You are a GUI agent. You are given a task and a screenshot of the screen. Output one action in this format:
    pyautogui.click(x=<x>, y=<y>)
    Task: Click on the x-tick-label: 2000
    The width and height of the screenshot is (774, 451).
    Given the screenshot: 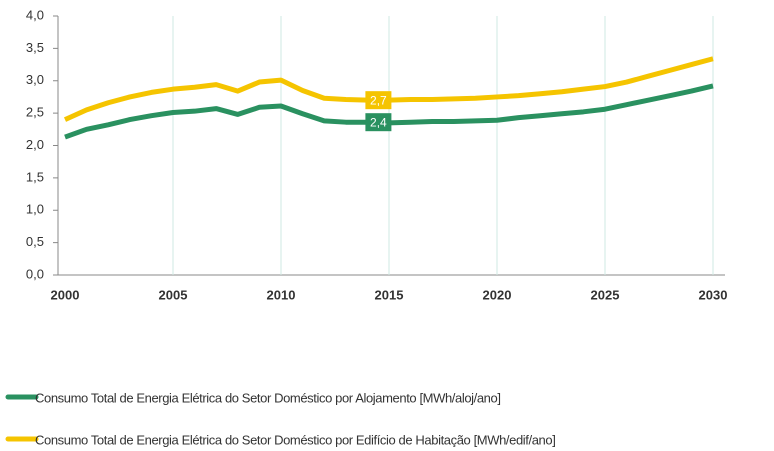 What is the action you would take?
    pyautogui.click(x=65, y=294)
    